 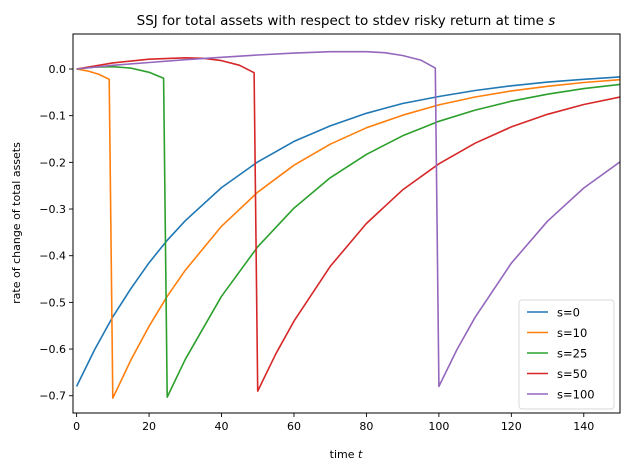 I want to click on y-axis: 0.0 −0.1 −0.2 −0.3 −0.4 −0.5 −0.6 −0.7, so click(x=56, y=233).